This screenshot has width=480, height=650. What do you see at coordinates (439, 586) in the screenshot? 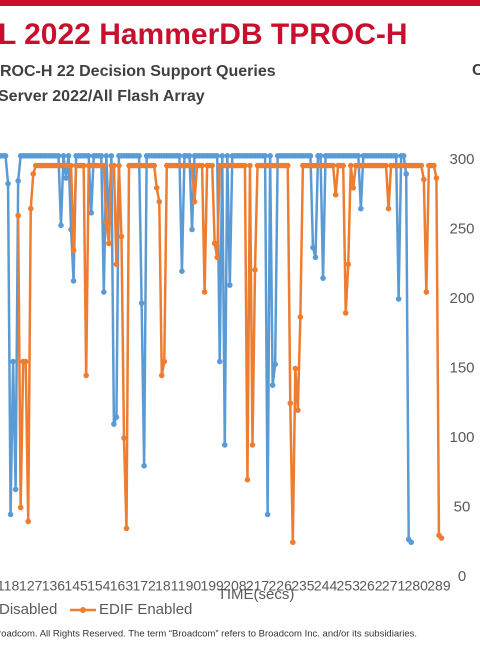
I see `x-tick-label: 289` at bounding box center [439, 586].